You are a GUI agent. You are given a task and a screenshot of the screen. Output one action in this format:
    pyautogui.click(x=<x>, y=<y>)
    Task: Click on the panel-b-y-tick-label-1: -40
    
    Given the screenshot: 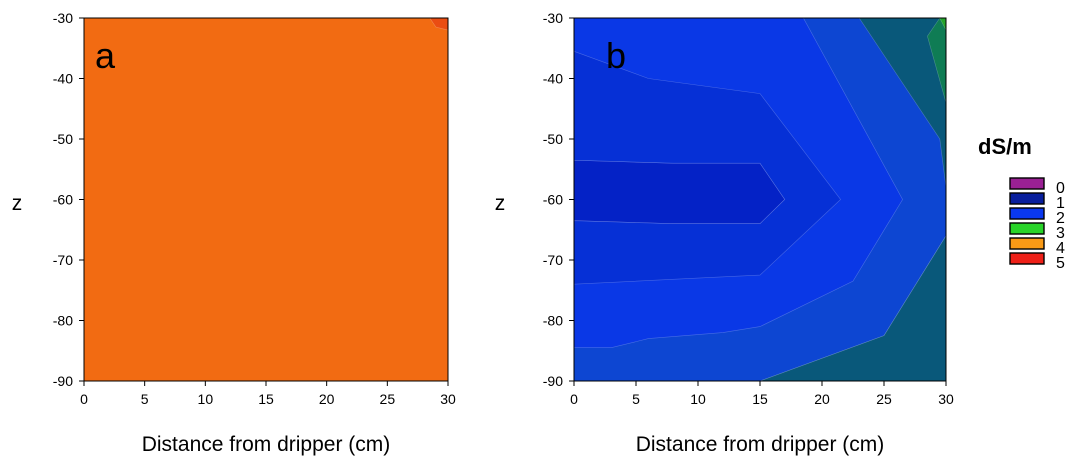 What is the action you would take?
    pyautogui.click(x=553, y=79)
    